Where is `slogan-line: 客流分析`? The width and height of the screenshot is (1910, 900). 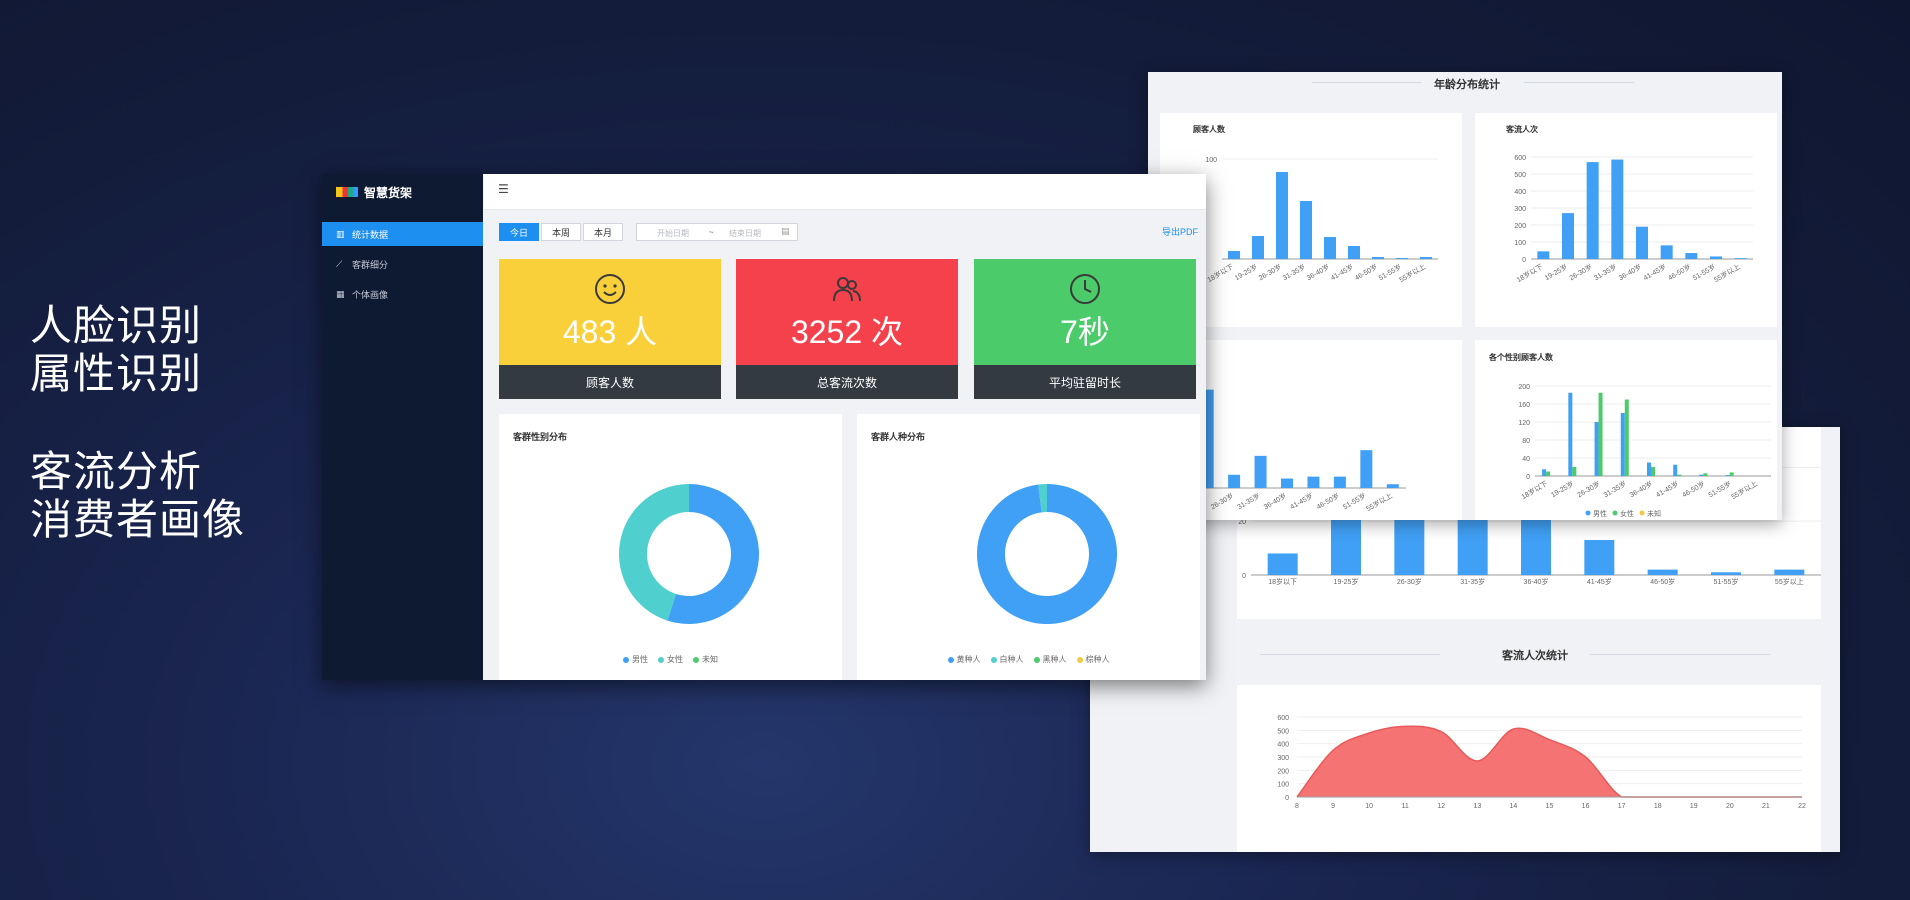 slogan-line: 客流分析 is located at coordinates (116, 471).